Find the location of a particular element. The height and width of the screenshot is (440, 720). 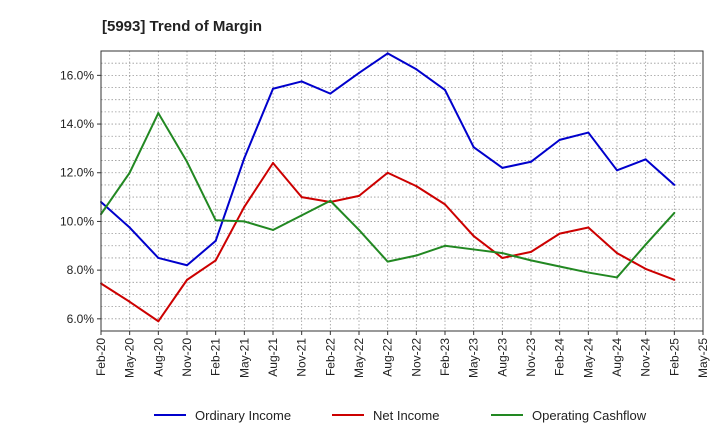

y-axis: 6.0% 8.0% 10.0% 12.0% 14.0% 16.0% is located at coordinates (80, 197).